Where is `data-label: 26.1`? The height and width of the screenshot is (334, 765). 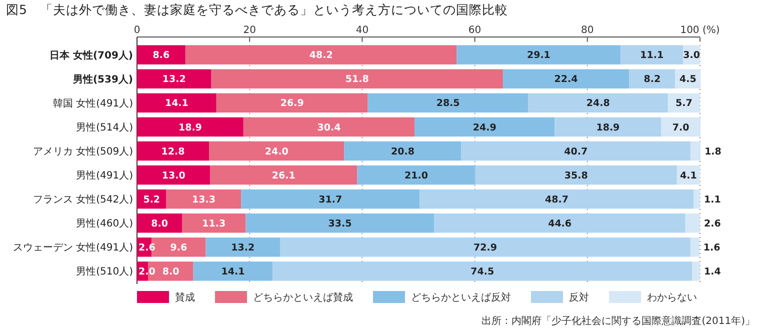
data-label: 26.1 is located at coordinates (284, 176).